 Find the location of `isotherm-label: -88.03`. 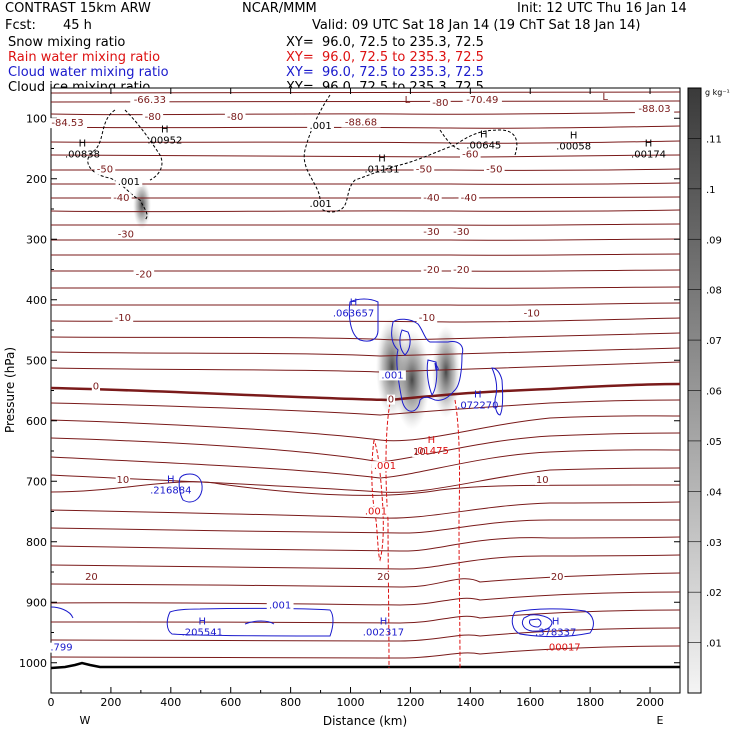

isotherm-label: -88.03 is located at coordinates (654, 109).